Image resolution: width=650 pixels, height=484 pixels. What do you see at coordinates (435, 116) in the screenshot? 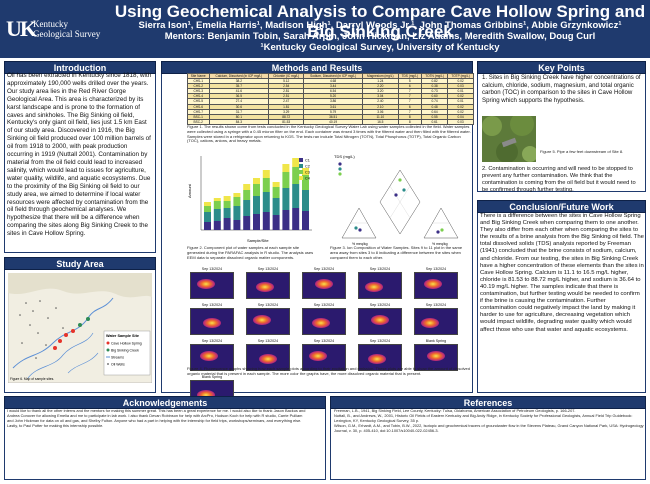
I see `table-cell: 0.55` at bounding box center [435, 116].